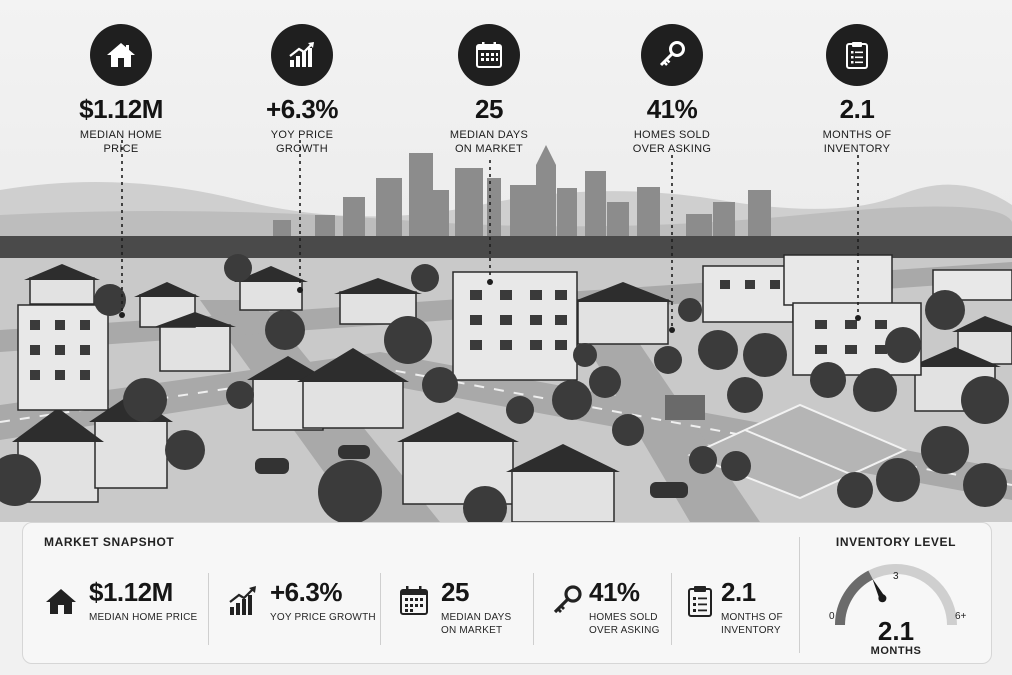  I want to click on snapshot-value: 2.1, so click(738, 592).